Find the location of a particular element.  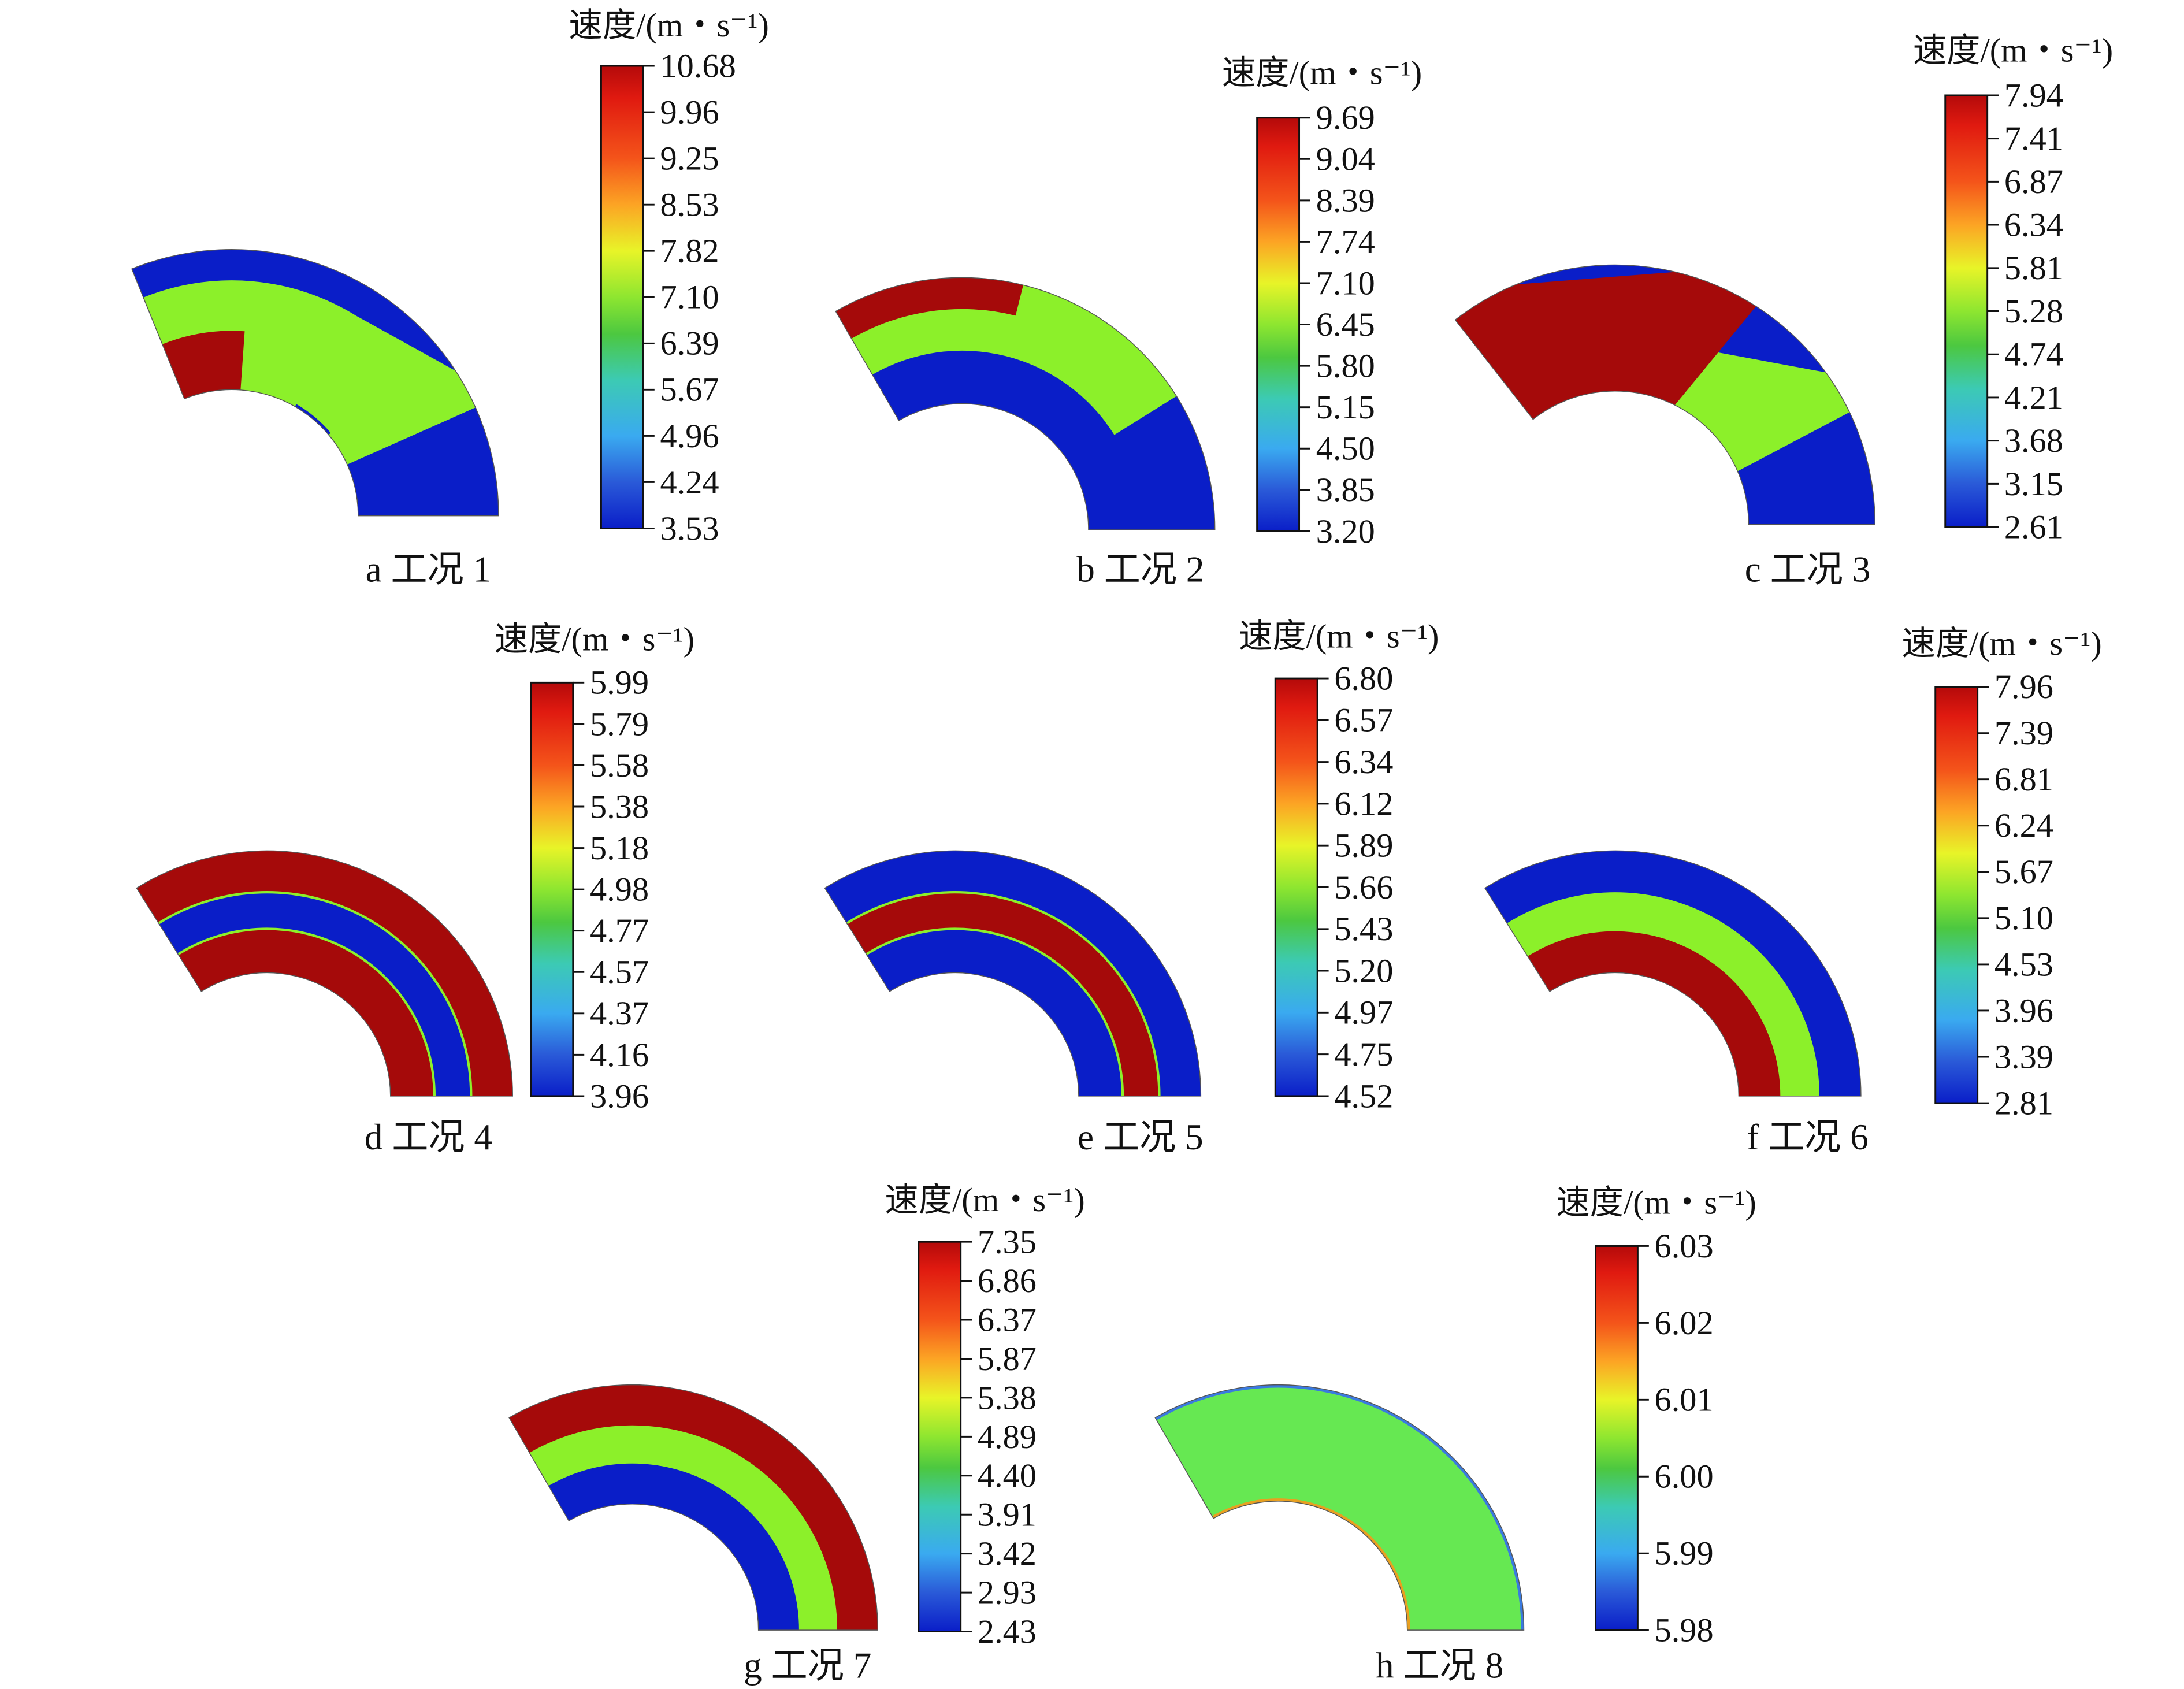

colorbar-tick-label: 4.37 is located at coordinates (619, 1013).